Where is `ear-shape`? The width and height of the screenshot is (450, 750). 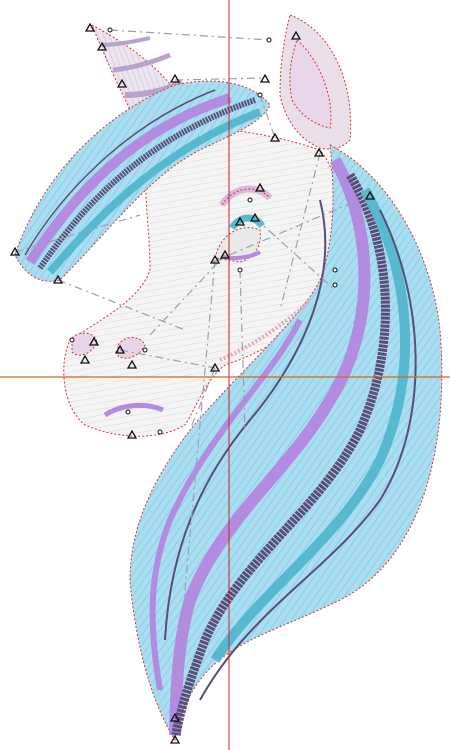 ear-shape is located at coordinates (315, 82).